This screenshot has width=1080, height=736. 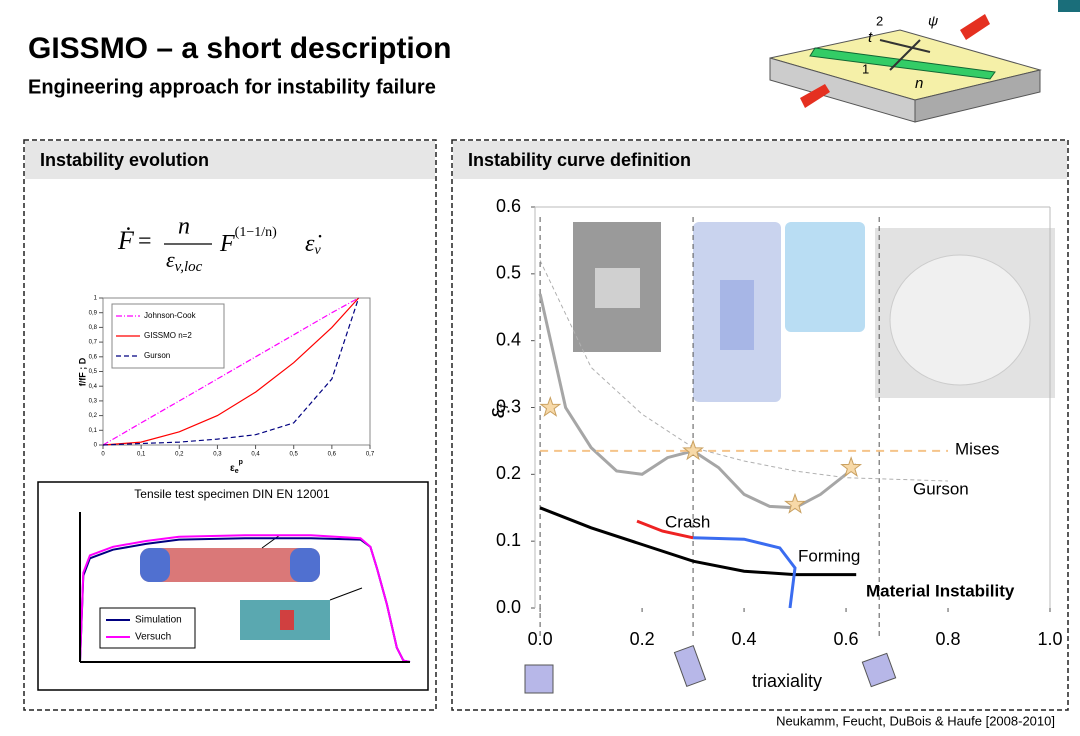 What do you see at coordinates (879, 20) in the screenshot?
I see `figure-label: 2` at bounding box center [879, 20].